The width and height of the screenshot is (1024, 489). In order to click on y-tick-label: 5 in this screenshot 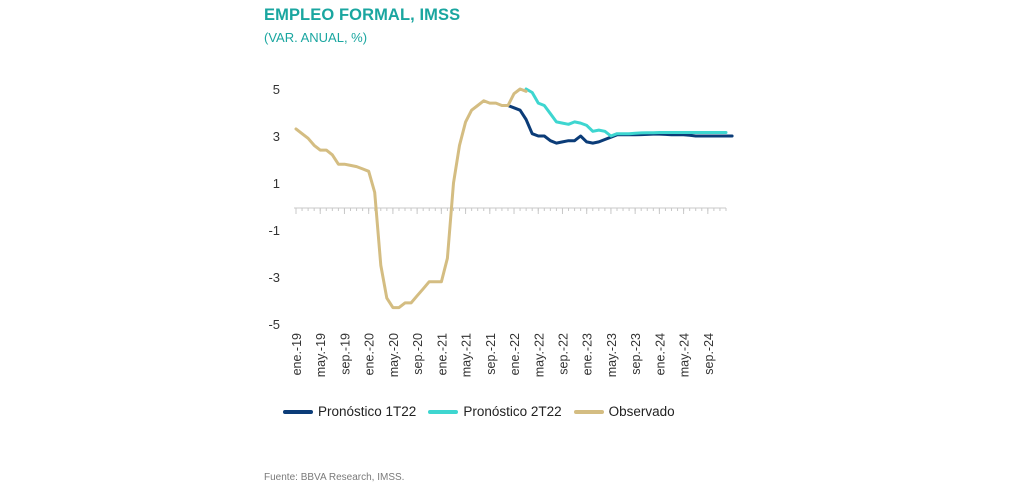, I will do `click(276, 89)`.